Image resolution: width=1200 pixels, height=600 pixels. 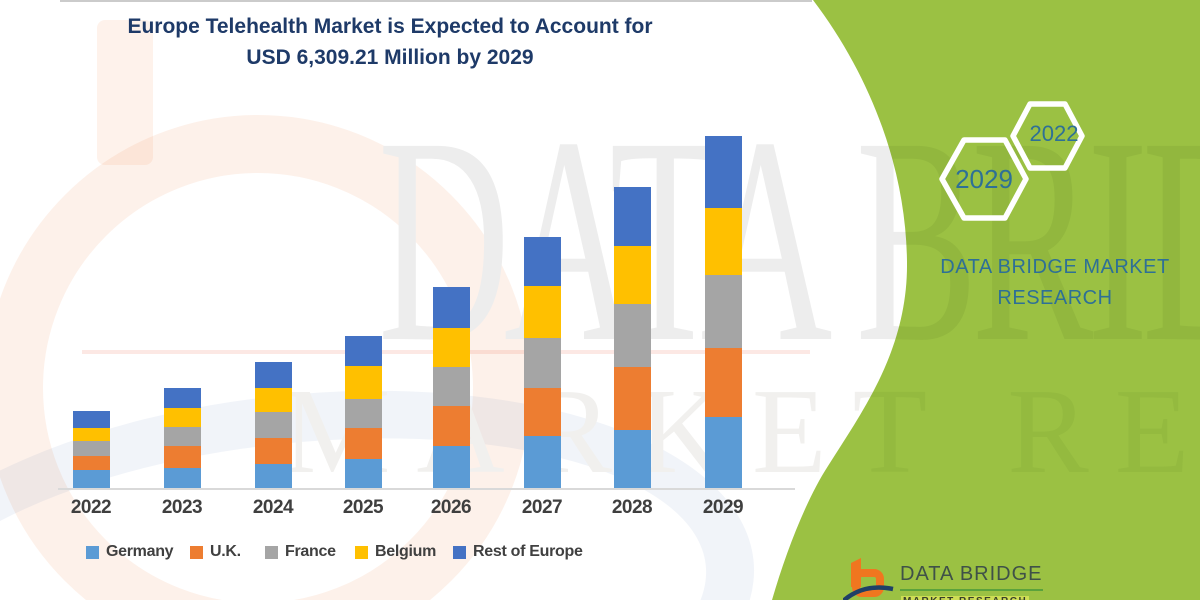 What do you see at coordinates (451, 507) in the screenshot?
I see `x-axis-label: 2026` at bounding box center [451, 507].